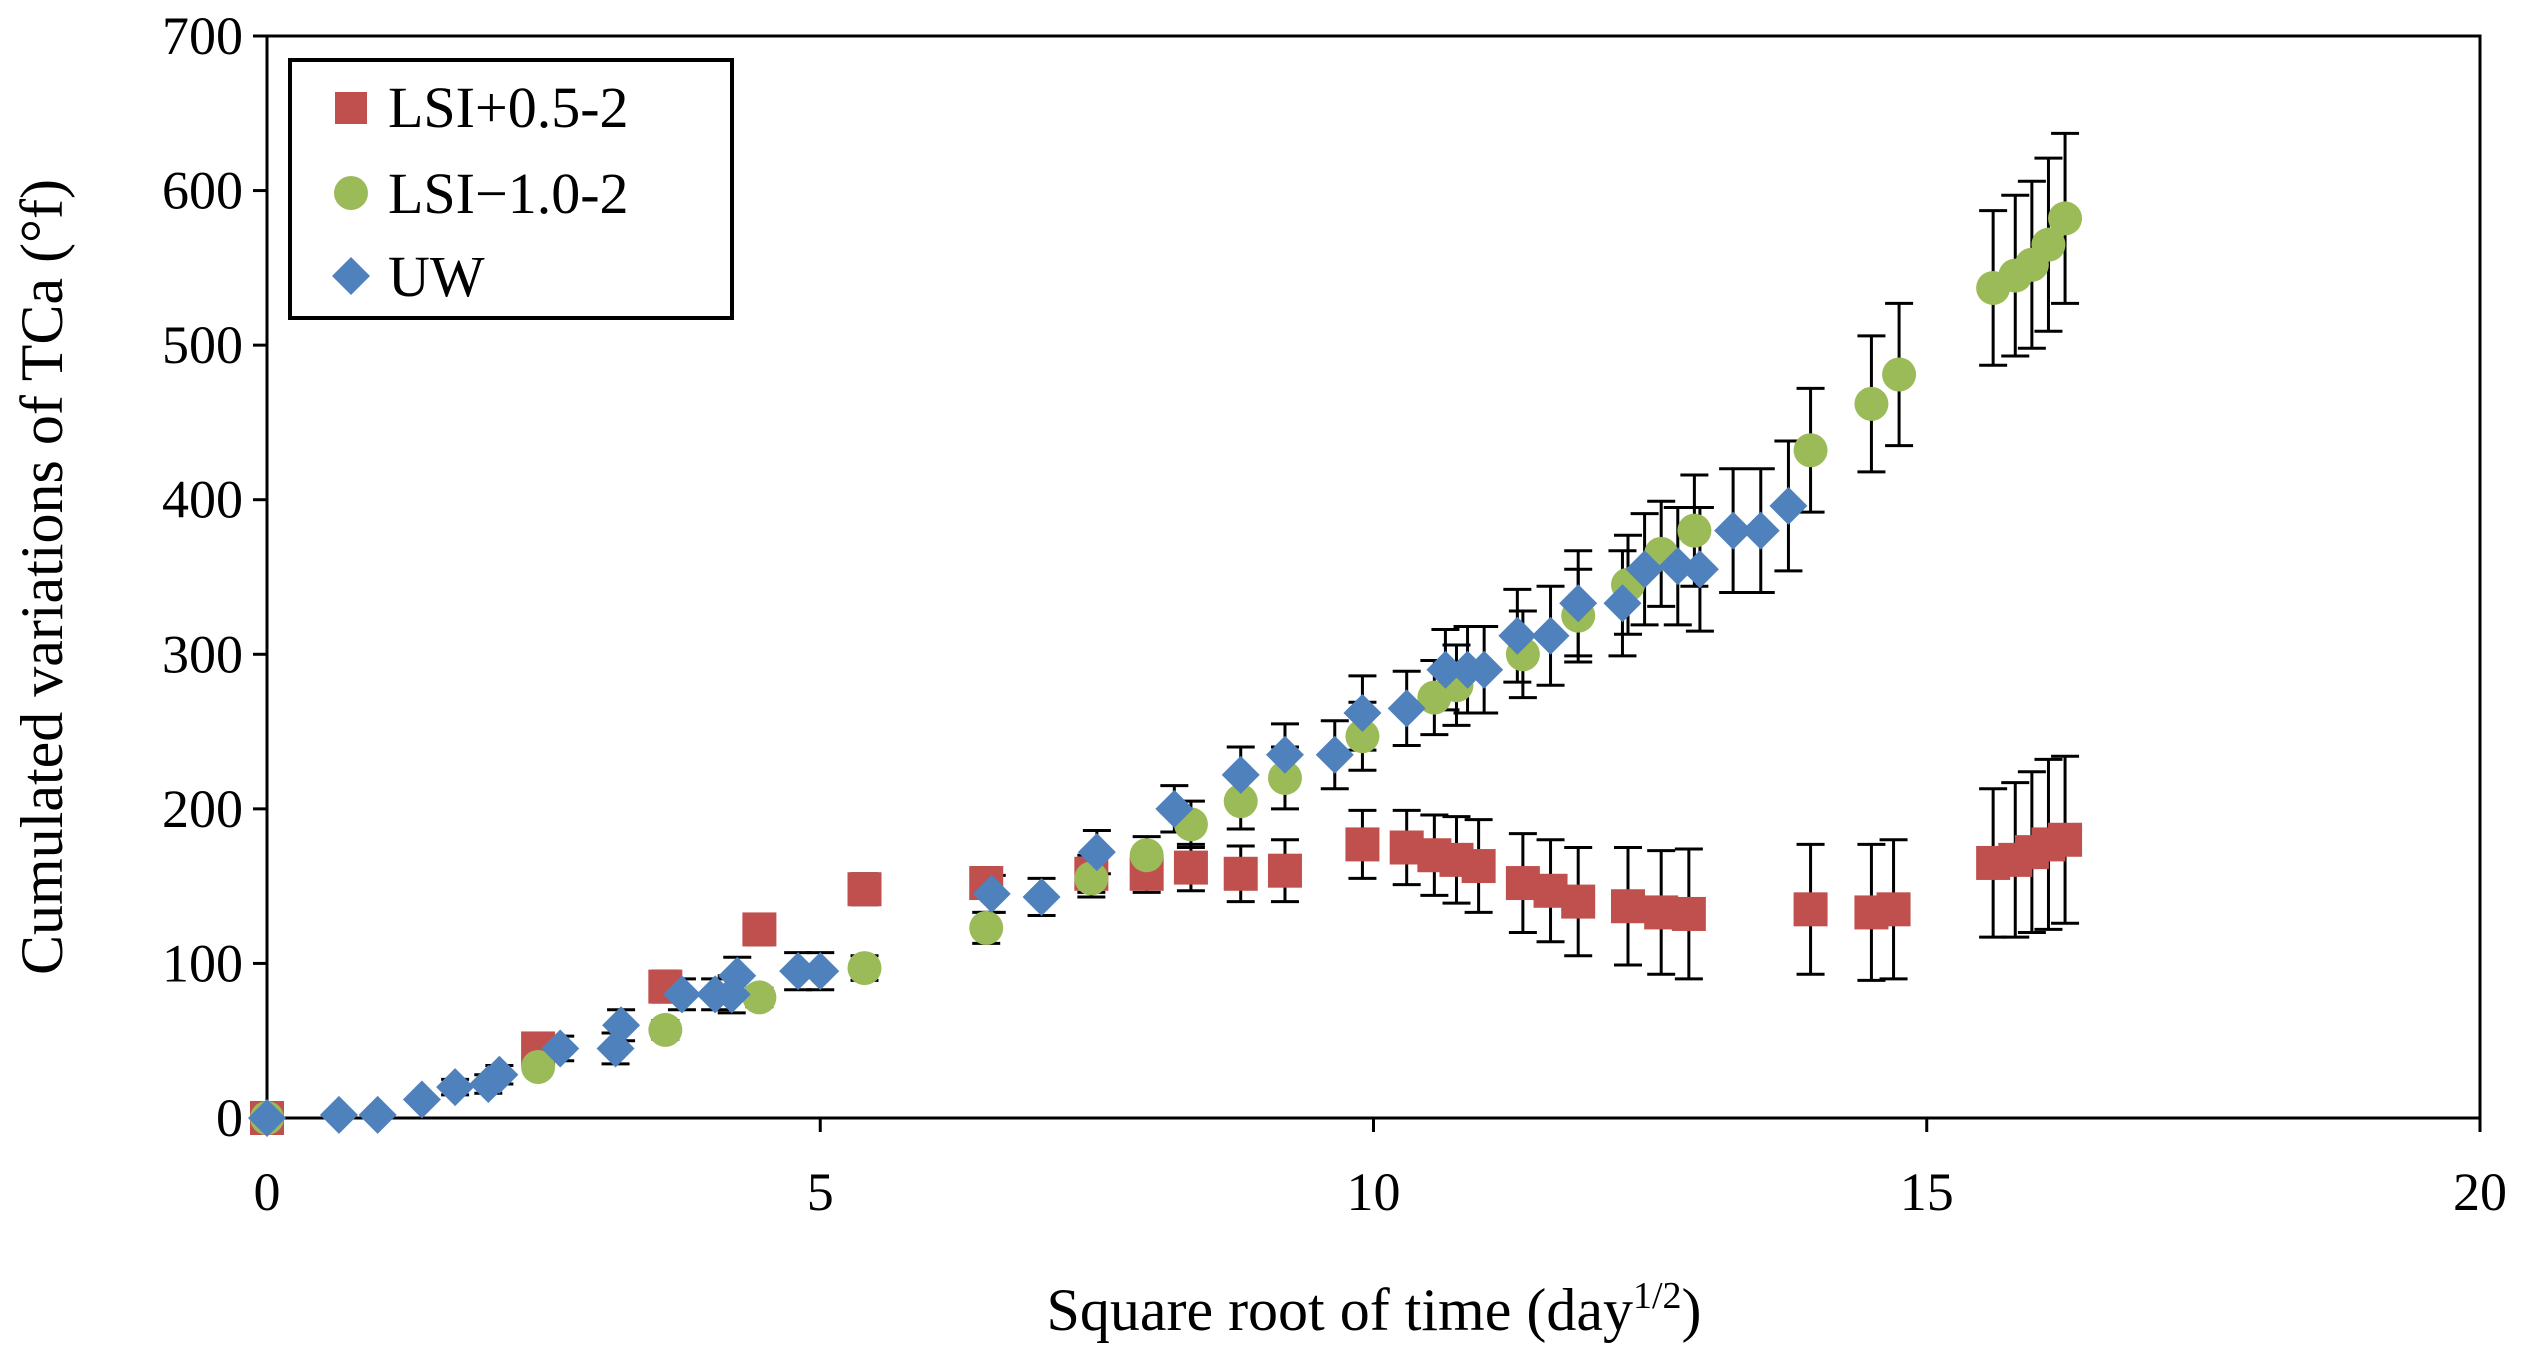 This screenshot has width=2528, height=1360. Describe the element at coordinates (214, 577) in the screenshot. I see `y-axis-ticks: 0 100 200 300 400 500 600 700` at that location.